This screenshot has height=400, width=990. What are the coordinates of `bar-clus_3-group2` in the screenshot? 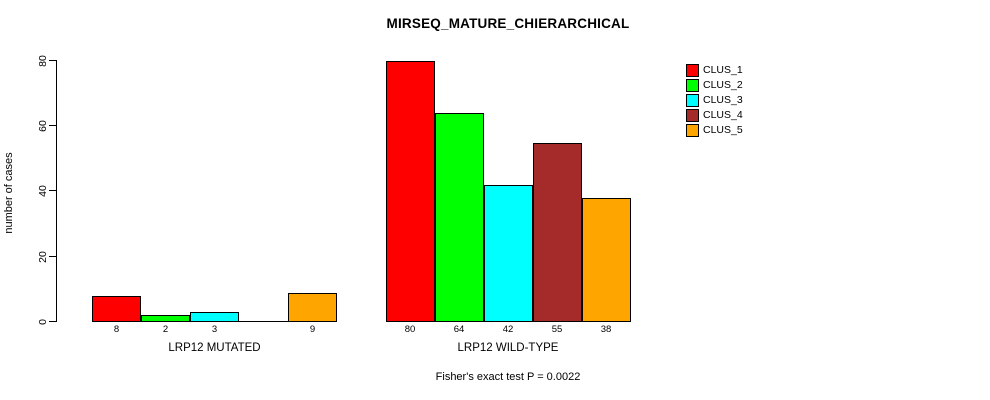 It's located at (508, 253).